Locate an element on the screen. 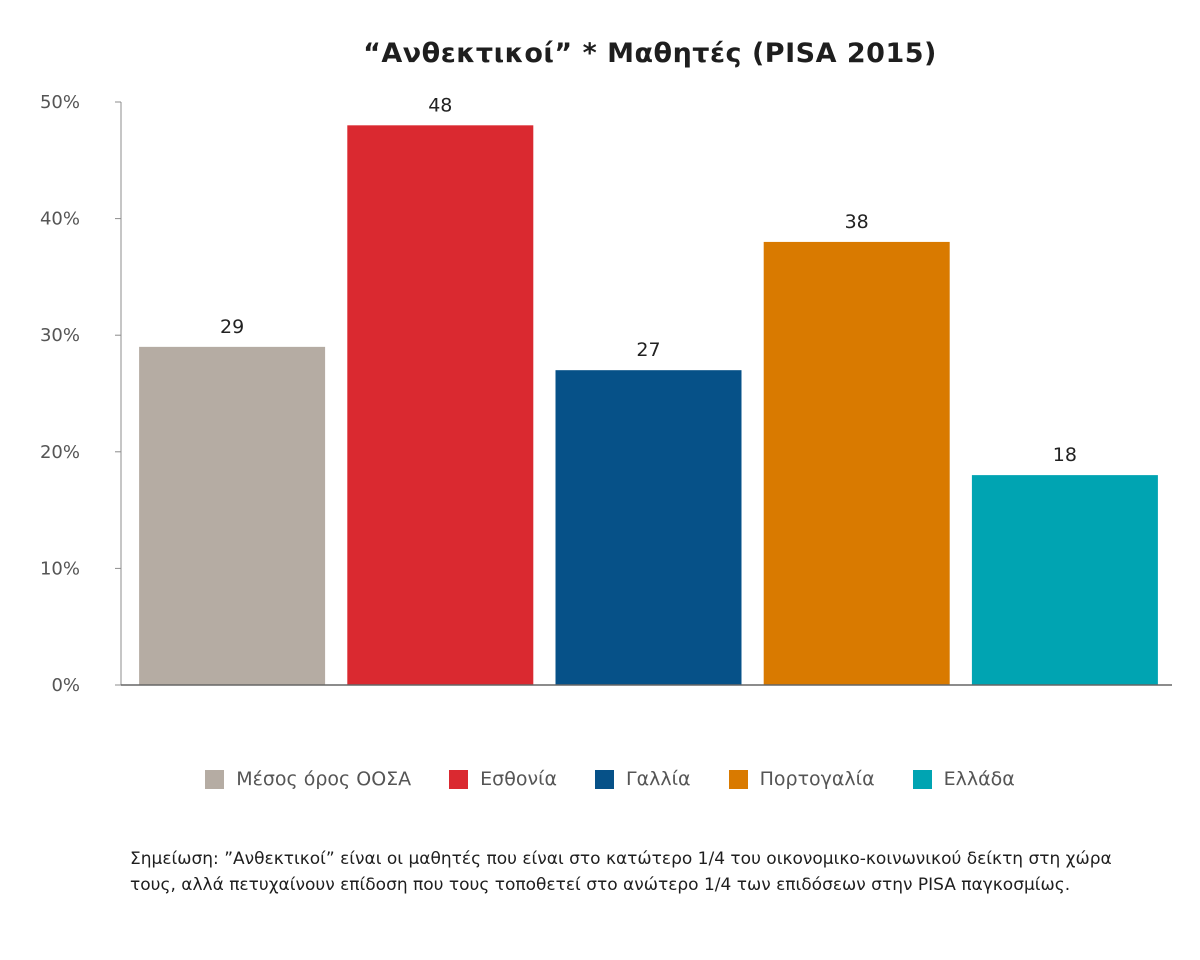 Image resolution: width=1200 pixels, height=960 pixels. legend-item-oecd: Μέσος όρος ΟΟΣΑ is located at coordinates (308, 779).